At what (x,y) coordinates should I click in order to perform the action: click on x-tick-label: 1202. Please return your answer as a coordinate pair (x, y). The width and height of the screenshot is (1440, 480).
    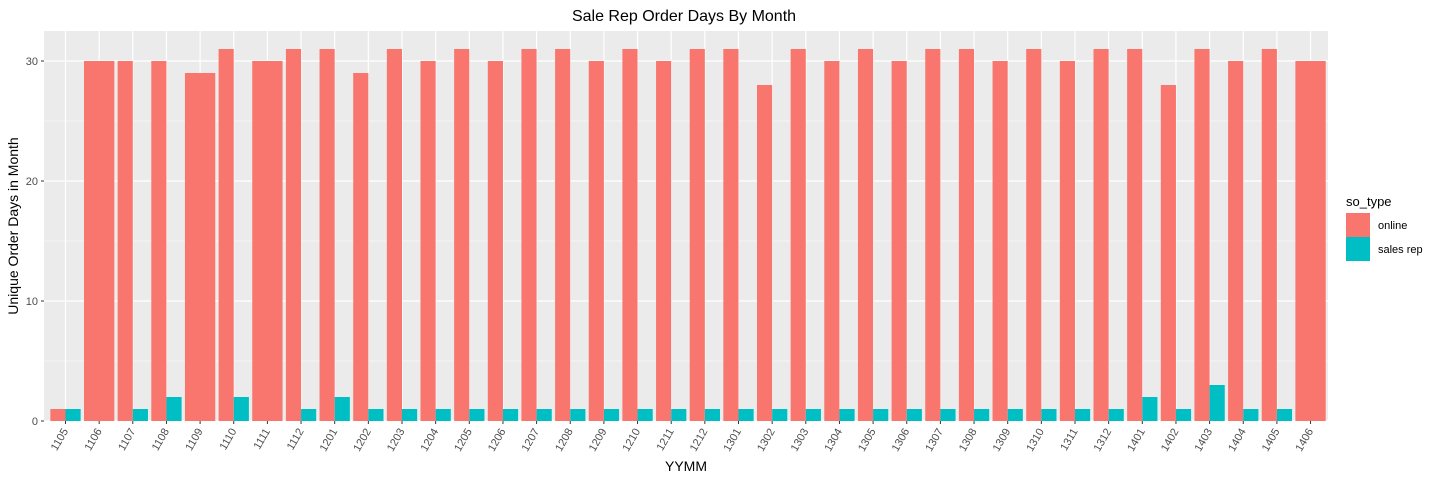
    Looking at the image, I should click on (362, 440).